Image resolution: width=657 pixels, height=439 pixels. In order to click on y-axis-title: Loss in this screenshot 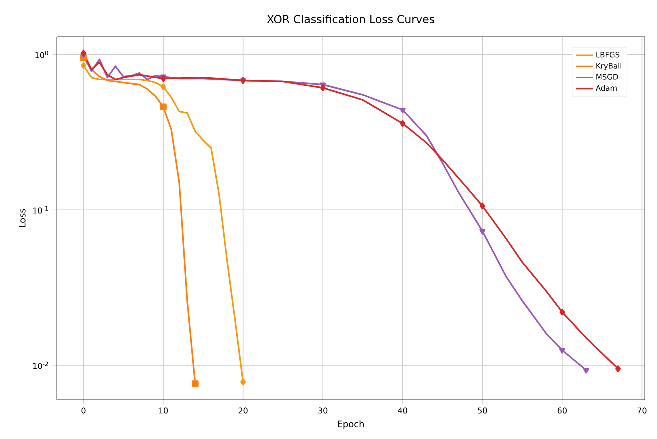, I will do `click(22, 218)`.